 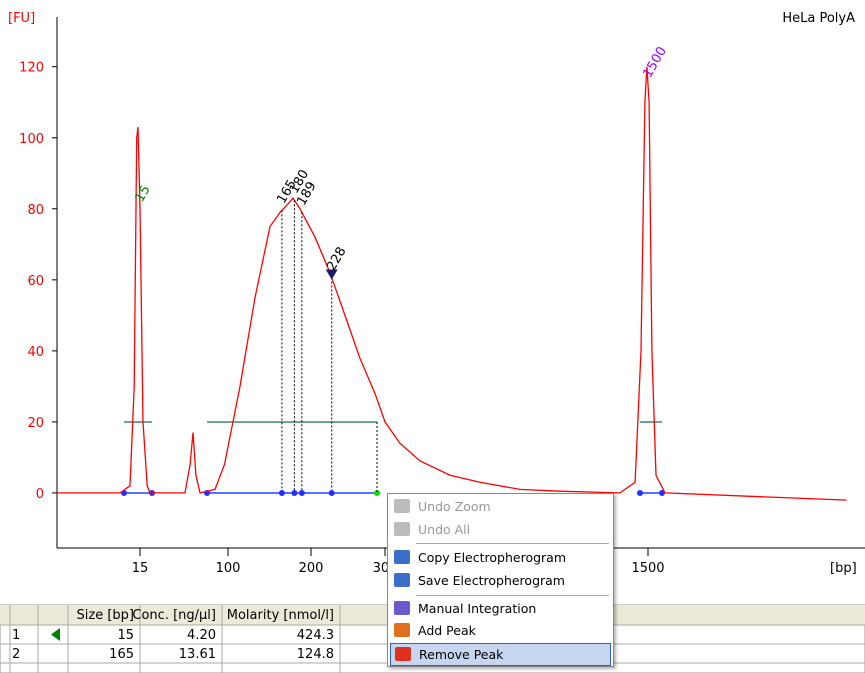 I want to click on peak-label: 228, so click(x=336, y=259).